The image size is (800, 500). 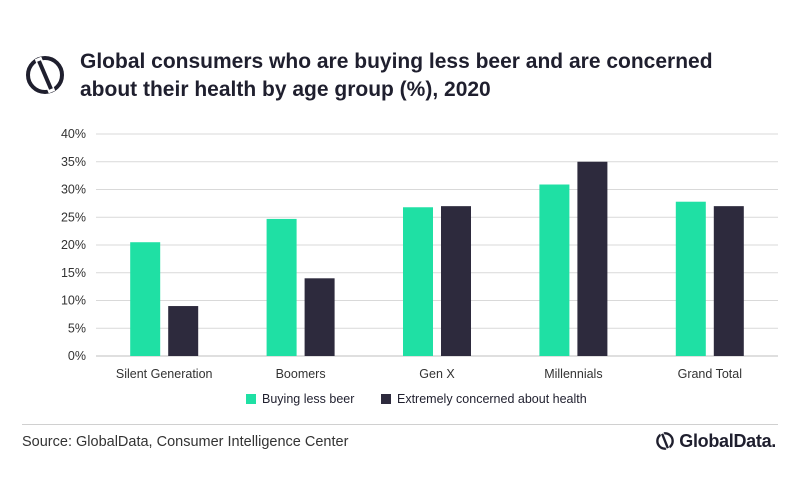 I want to click on legend-item-concerned-health: Extremely concerned about health, so click(x=484, y=399).